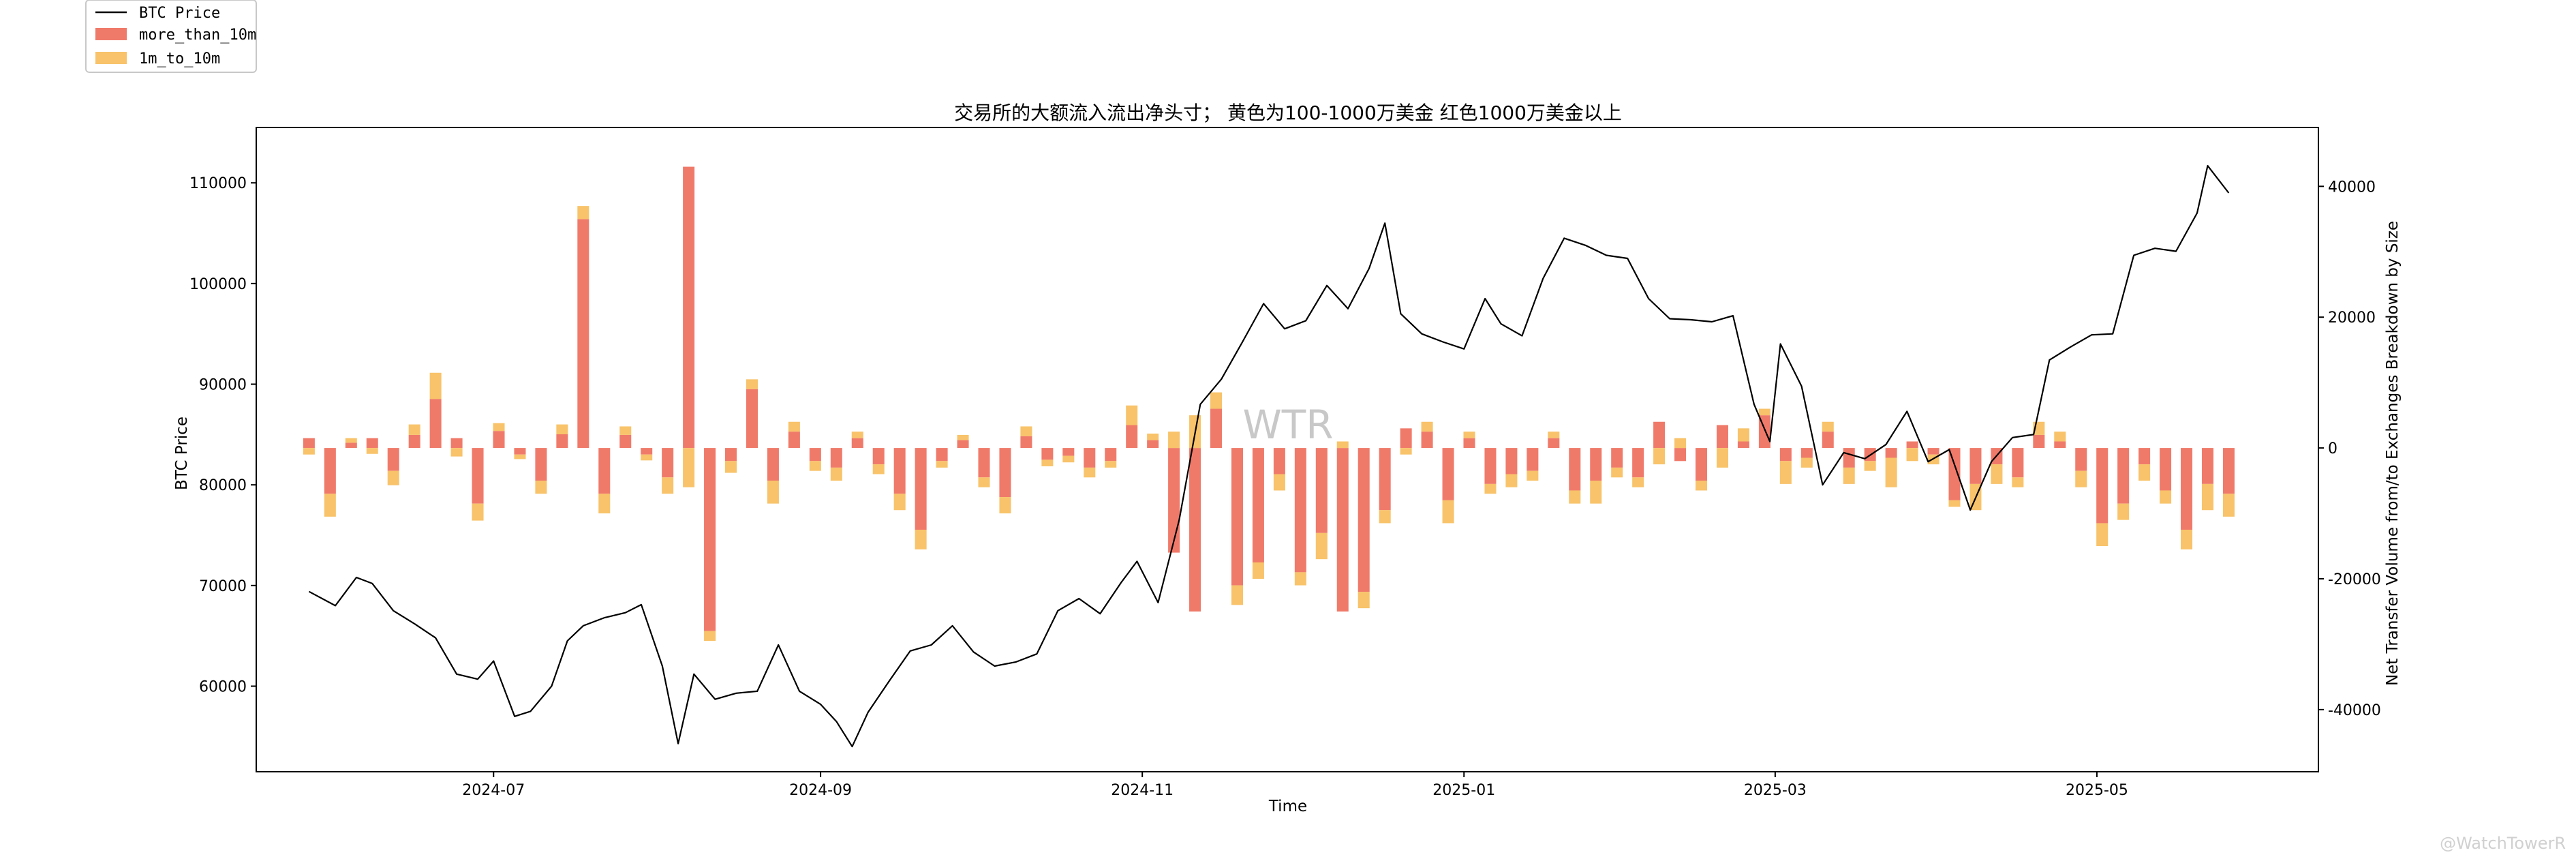 The height and width of the screenshot is (859, 2576). I want to click on y-left-tick-label: 60000, so click(223, 686).